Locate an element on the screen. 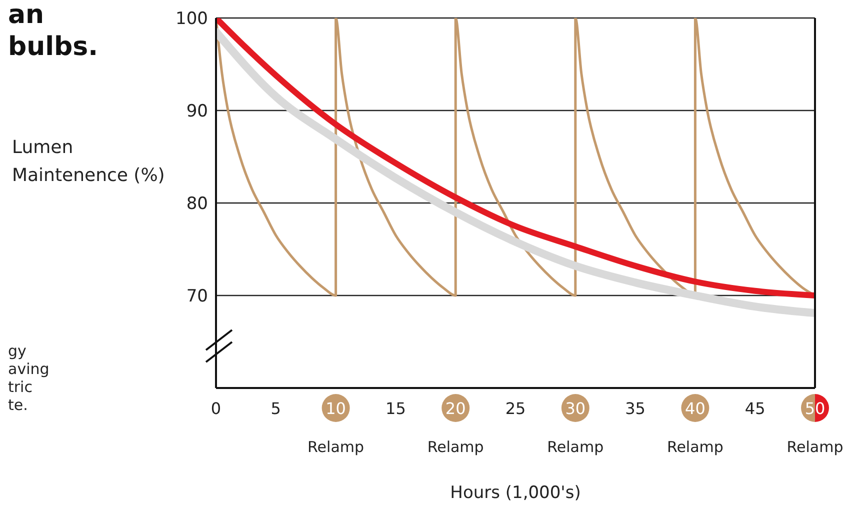  x-tick-label: 45 is located at coordinates (755, 408).